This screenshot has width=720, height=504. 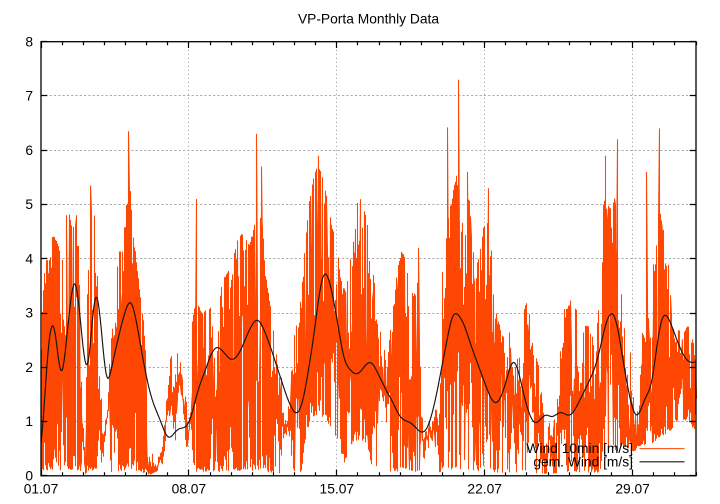 I want to click on svg-text: 08.07, so click(x=189, y=489).